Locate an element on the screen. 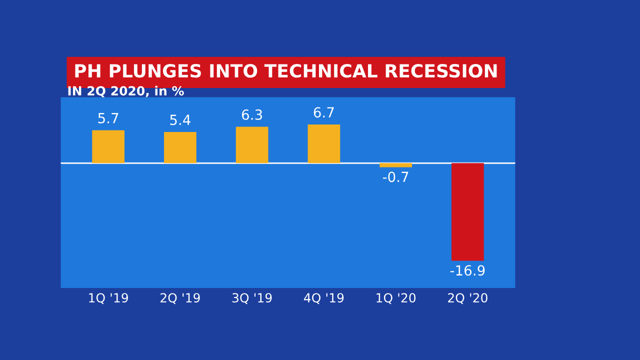  x-tick-label: 3Q '19 is located at coordinates (252, 298).